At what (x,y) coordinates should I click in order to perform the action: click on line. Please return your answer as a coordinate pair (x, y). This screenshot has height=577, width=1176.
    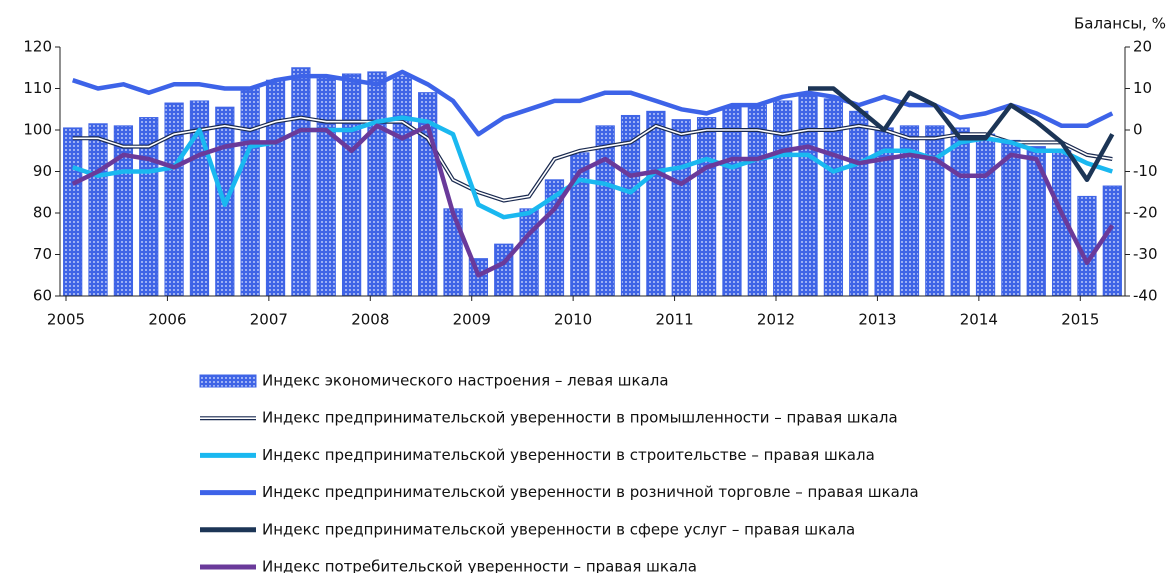
    Looking at the image, I should click on (961, 134).